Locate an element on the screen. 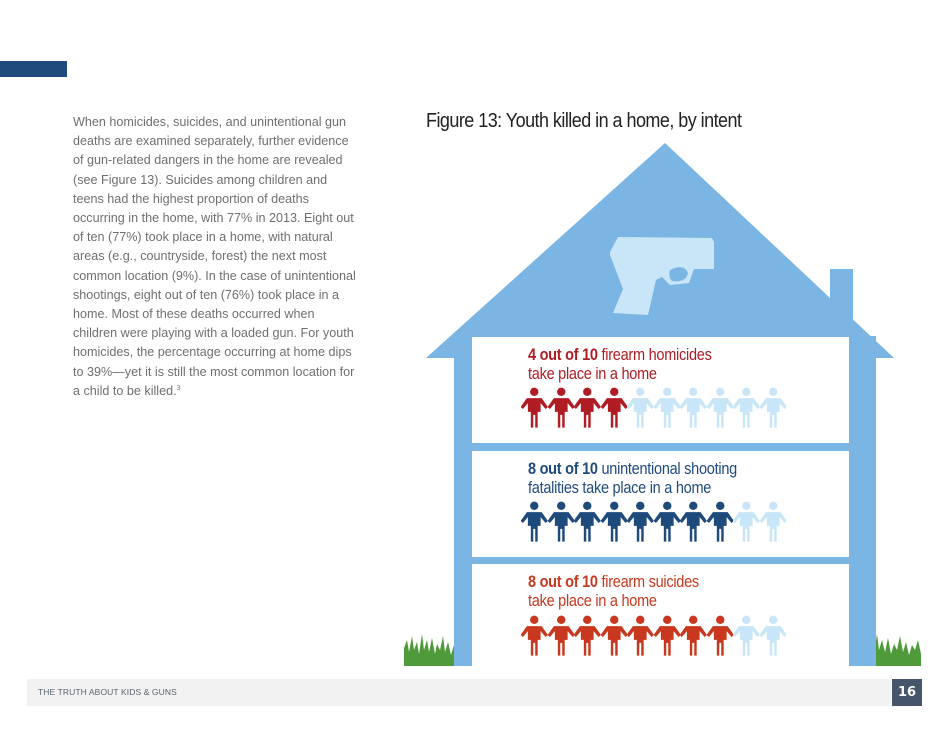  homicides-line2: take place in a home is located at coordinates (592, 374).